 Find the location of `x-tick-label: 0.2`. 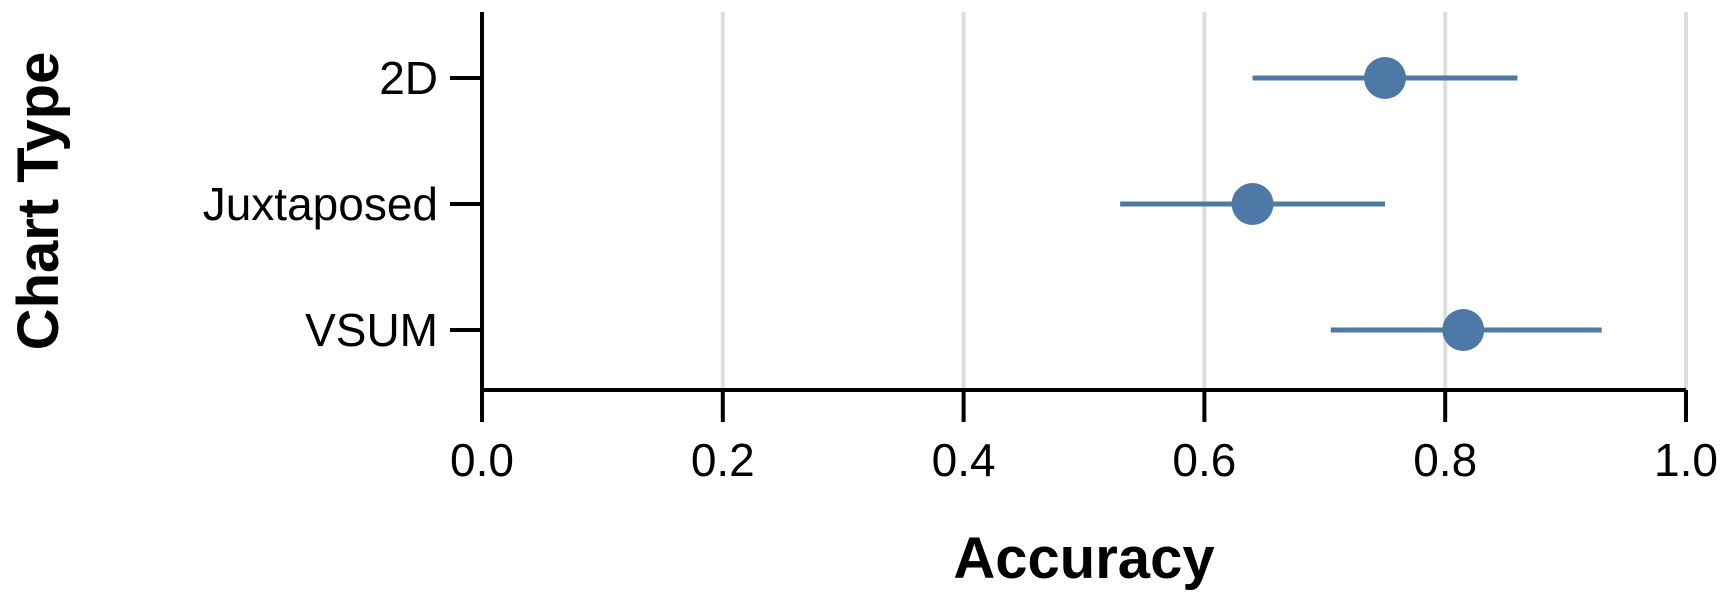

x-tick-label: 0.2 is located at coordinates (723, 460).